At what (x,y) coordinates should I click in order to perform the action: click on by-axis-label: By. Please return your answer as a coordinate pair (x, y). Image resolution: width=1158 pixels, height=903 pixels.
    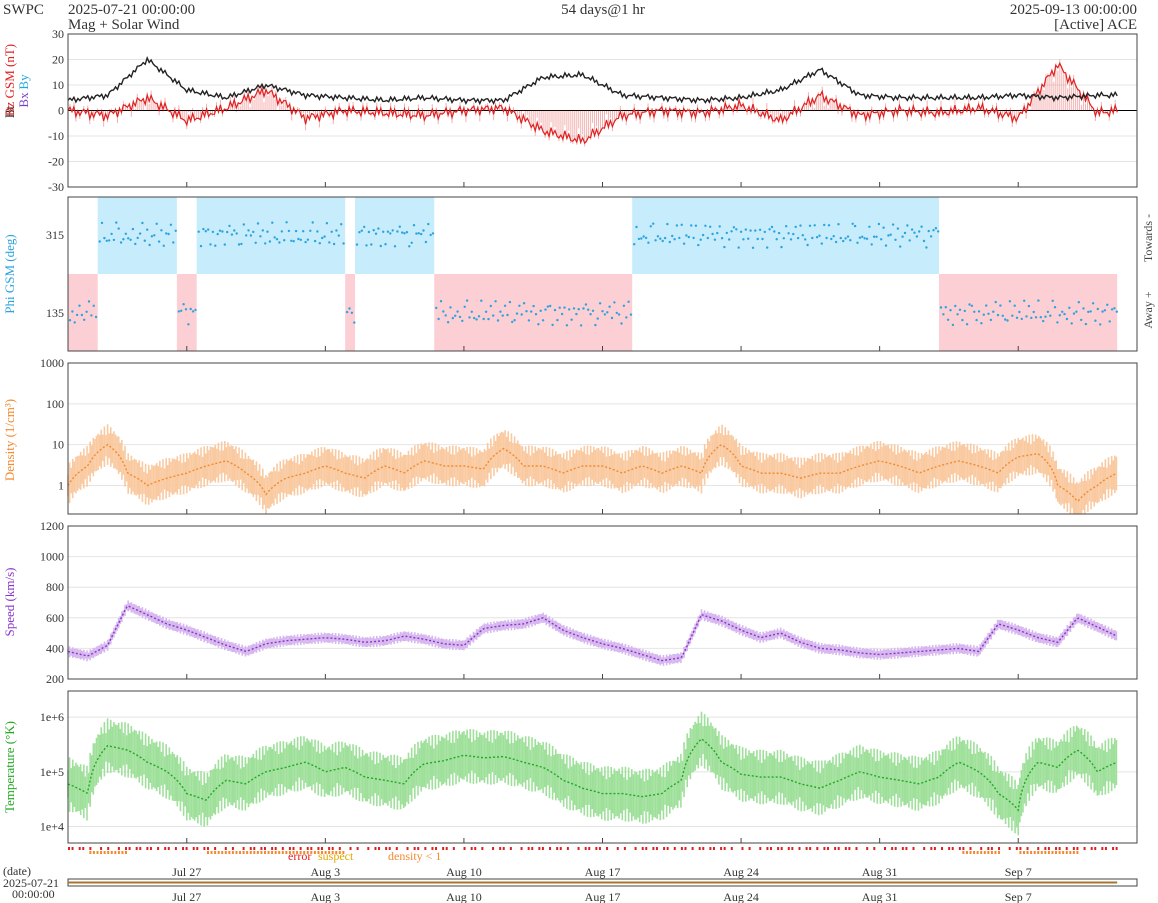
    Looking at the image, I should click on (23, 82).